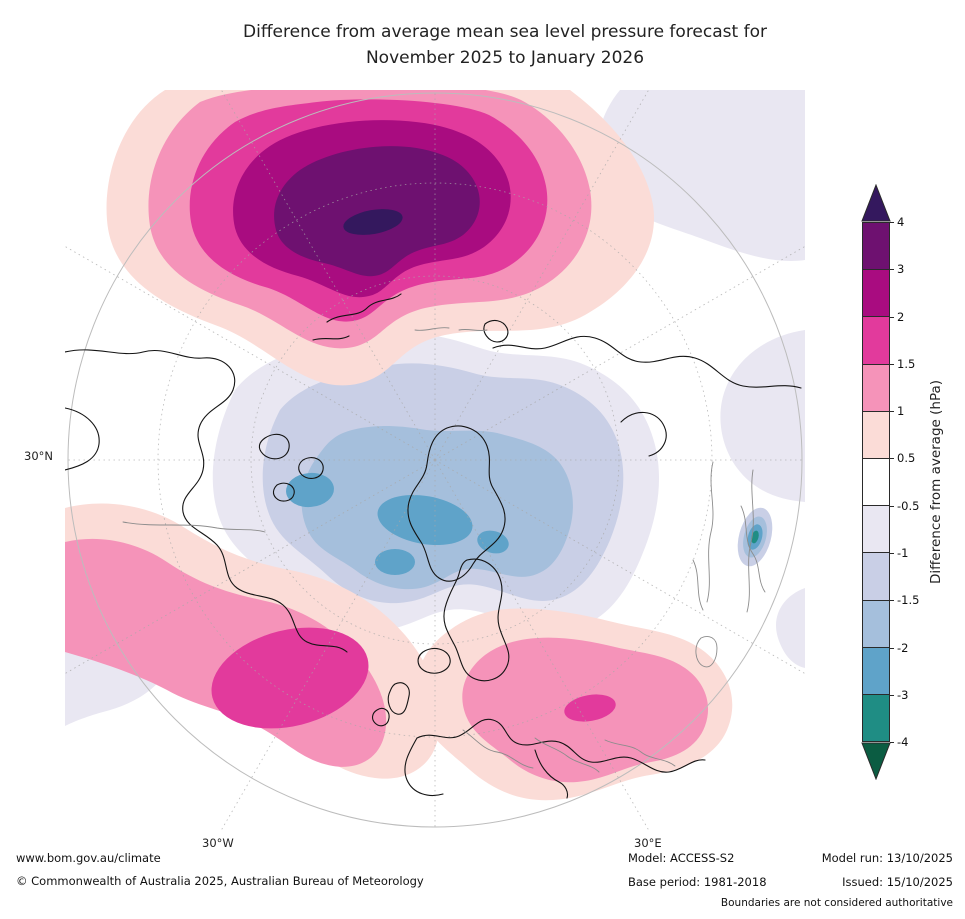 This screenshot has width=965, height=919. Describe the element at coordinates (903, 742) in the screenshot. I see `colorbar-tick-label: -4` at that location.